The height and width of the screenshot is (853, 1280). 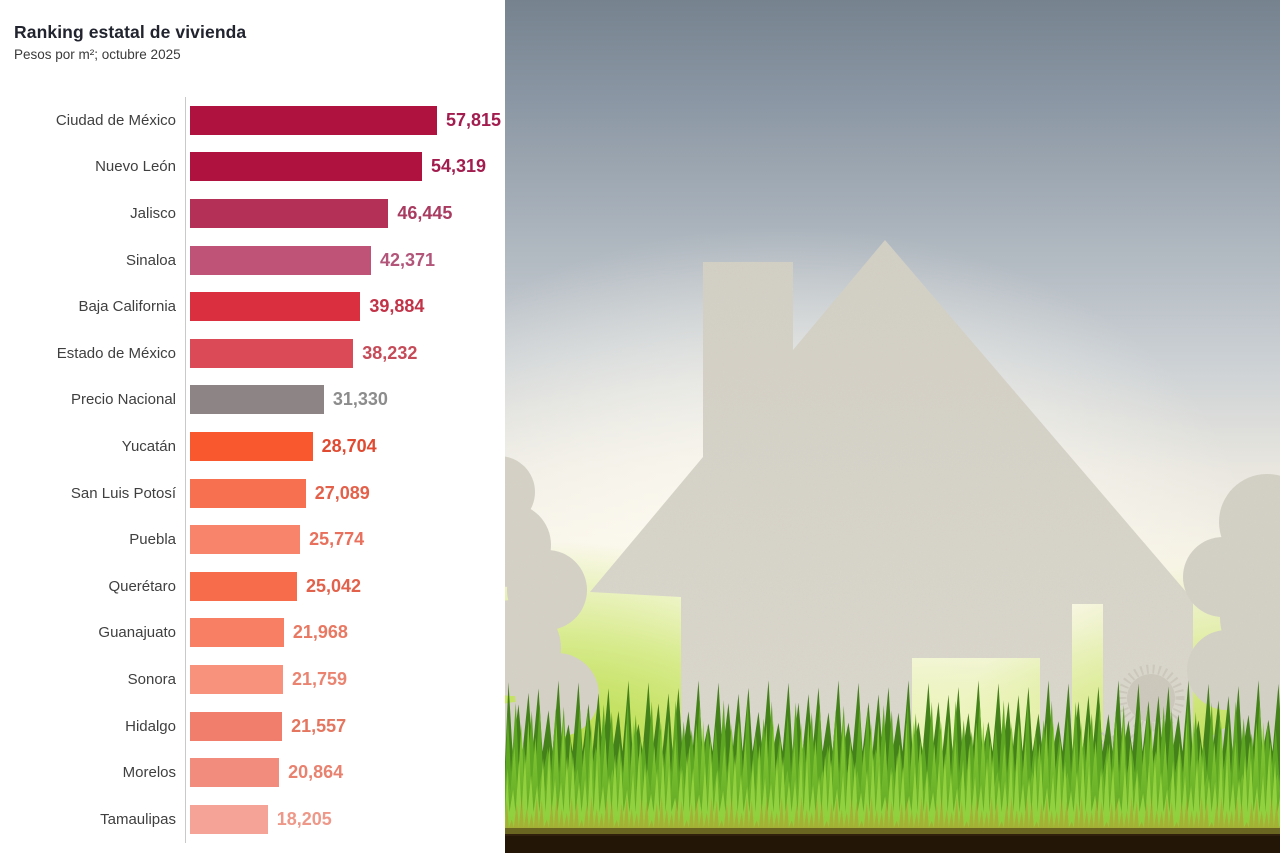 I want to click on value-label: 28,704, so click(x=349, y=445).